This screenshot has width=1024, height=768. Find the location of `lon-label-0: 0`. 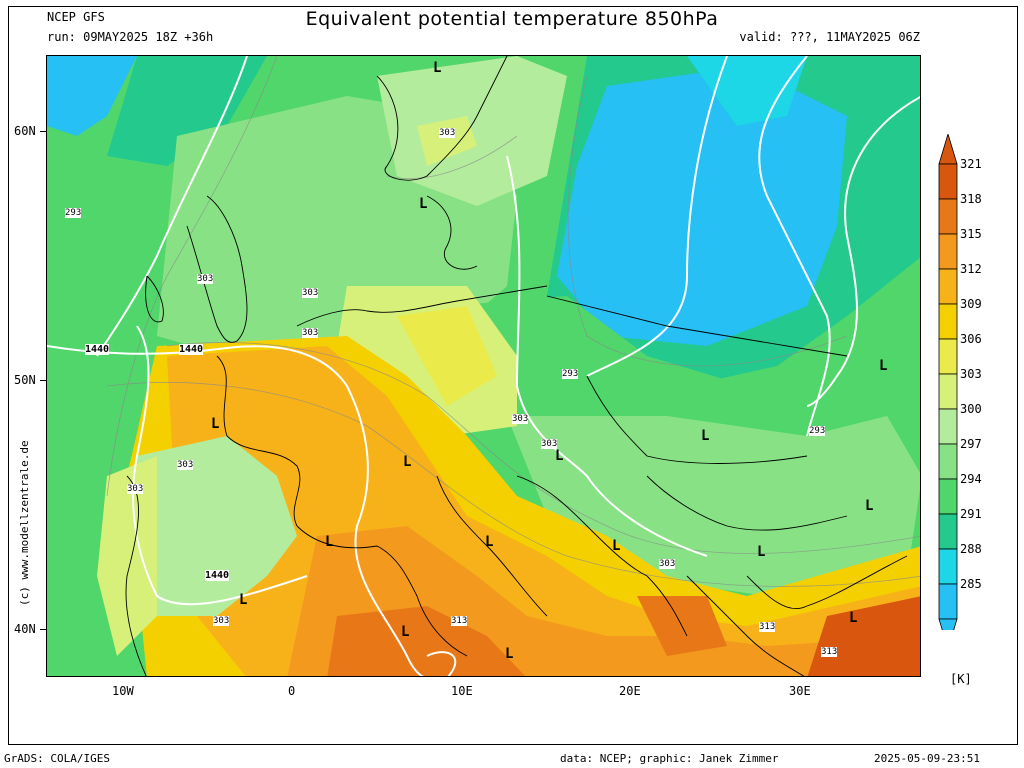

lon-label-0: 0 is located at coordinates (292, 691).